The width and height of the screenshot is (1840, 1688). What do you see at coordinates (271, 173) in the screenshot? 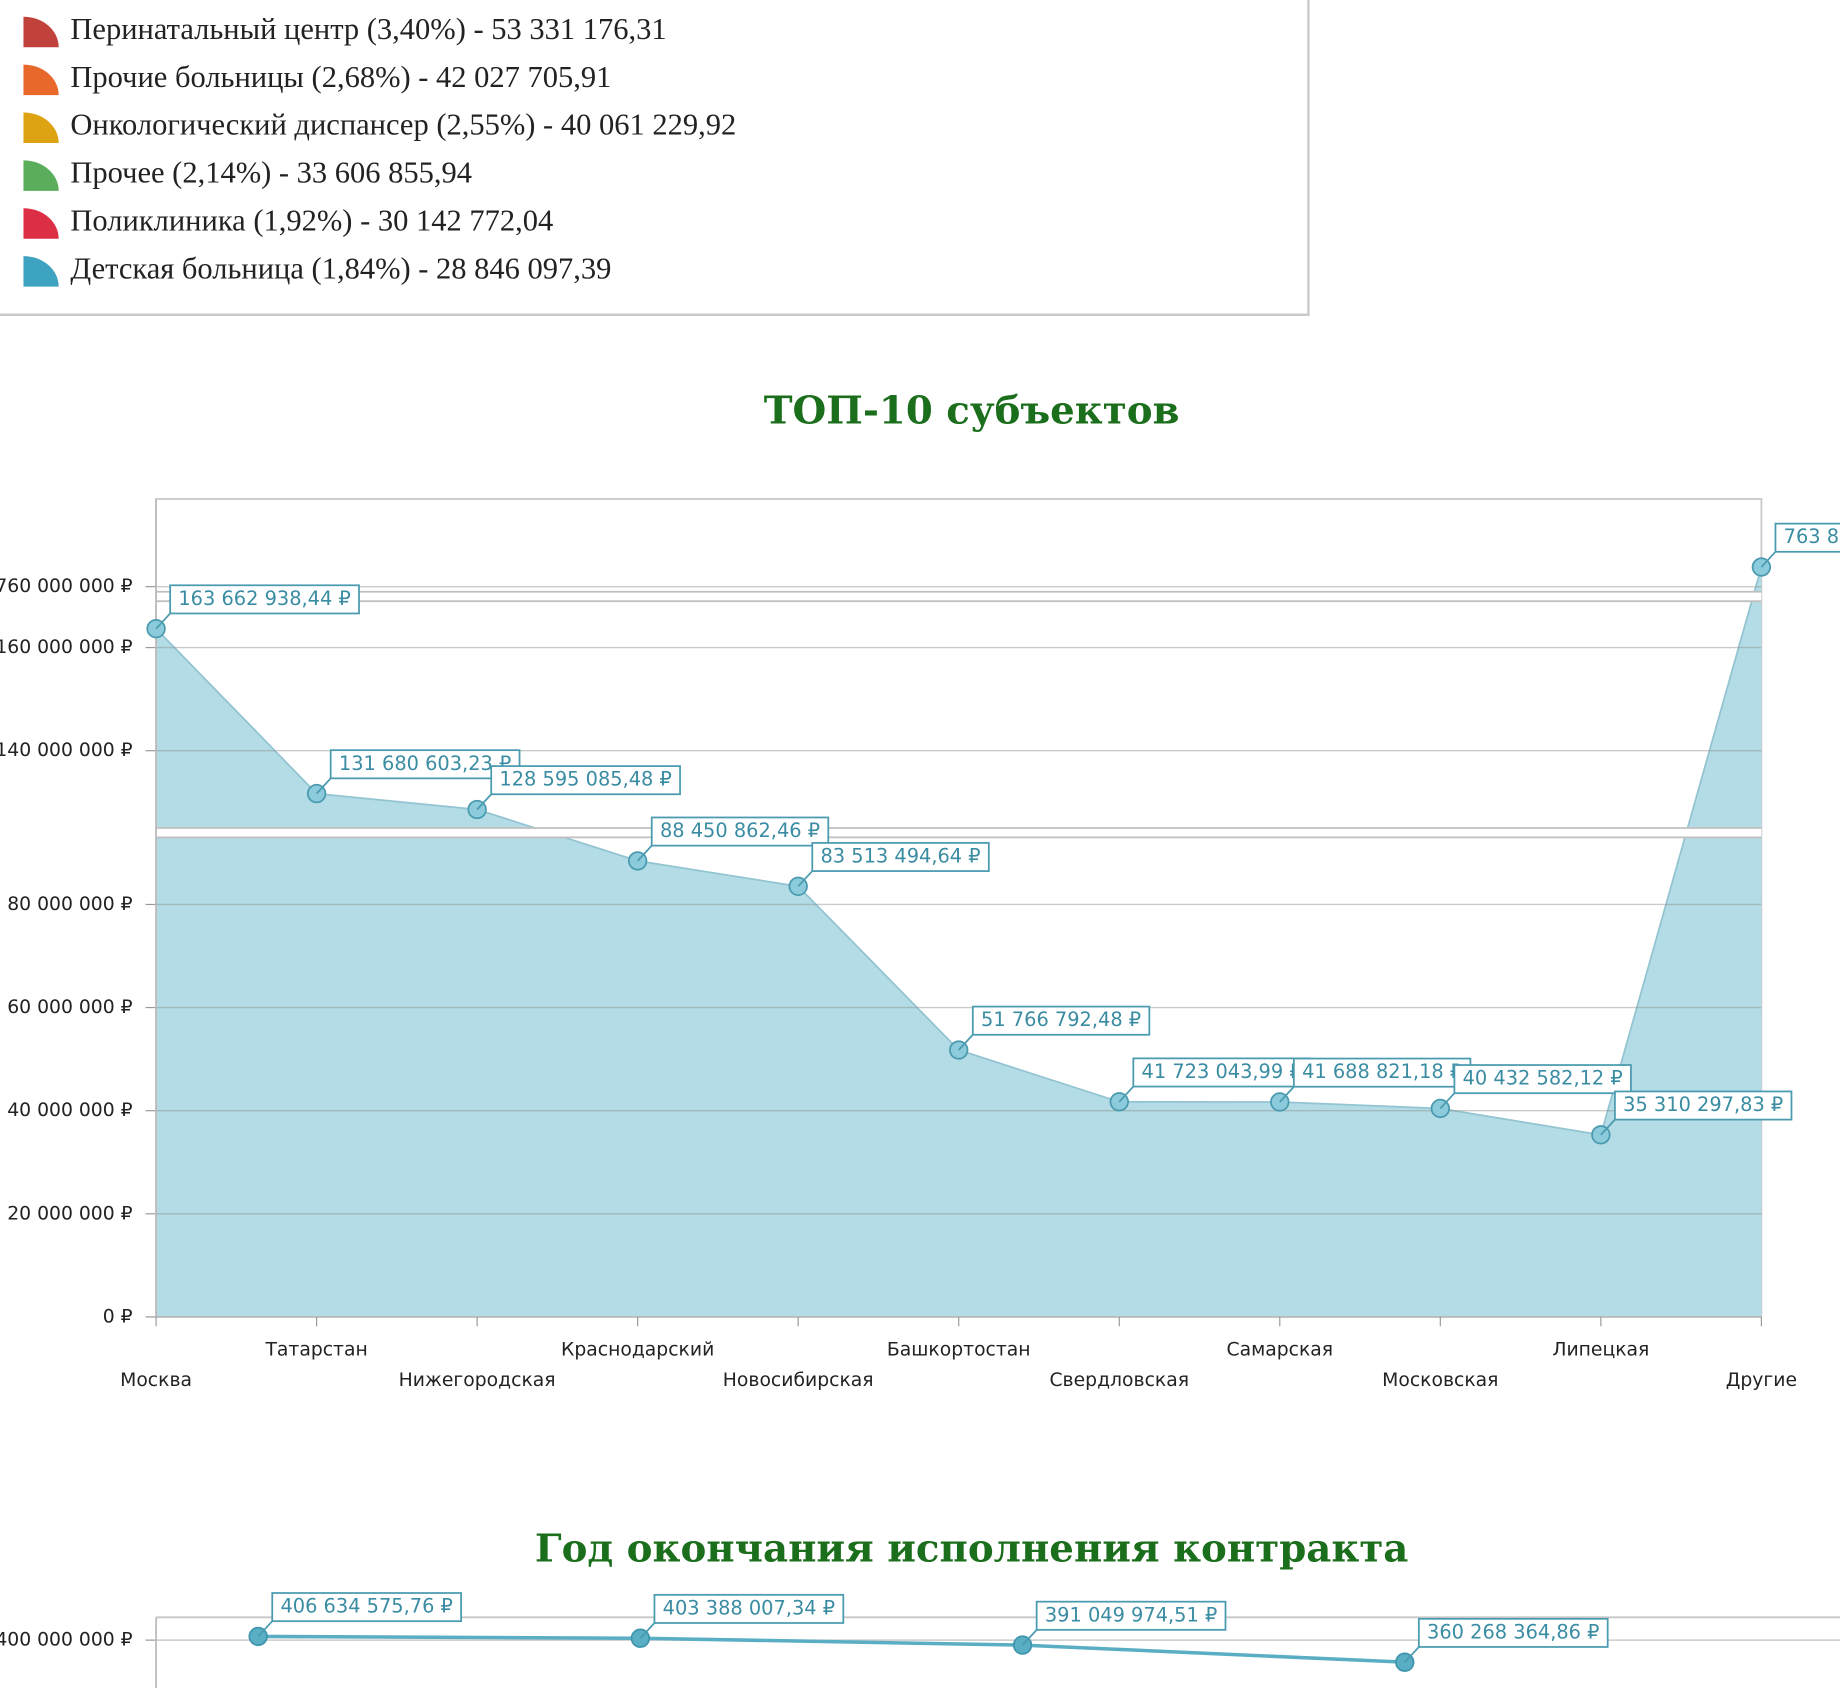
I see `legend-label: Прочее (2,14%) - 33 606 855,94` at bounding box center [271, 173].